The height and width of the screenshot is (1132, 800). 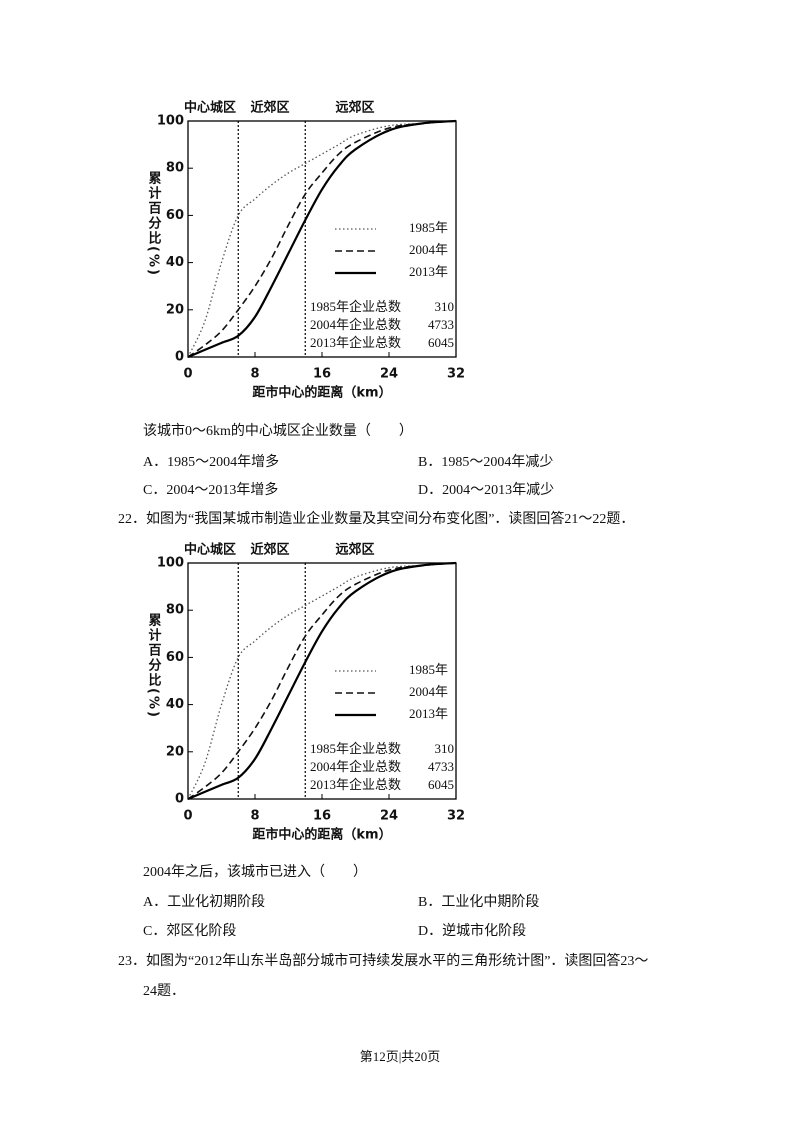 What do you see at coordinates (486, 490) in the screenshot?
I see `option: D．2004～2013年减少` at bounding box center [486, 490].